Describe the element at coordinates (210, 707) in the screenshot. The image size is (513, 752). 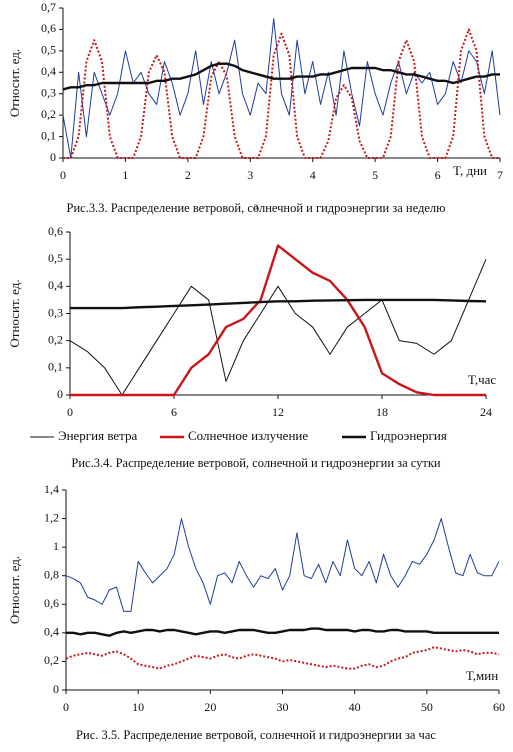
I see `x-tick-label: 20` at that location.